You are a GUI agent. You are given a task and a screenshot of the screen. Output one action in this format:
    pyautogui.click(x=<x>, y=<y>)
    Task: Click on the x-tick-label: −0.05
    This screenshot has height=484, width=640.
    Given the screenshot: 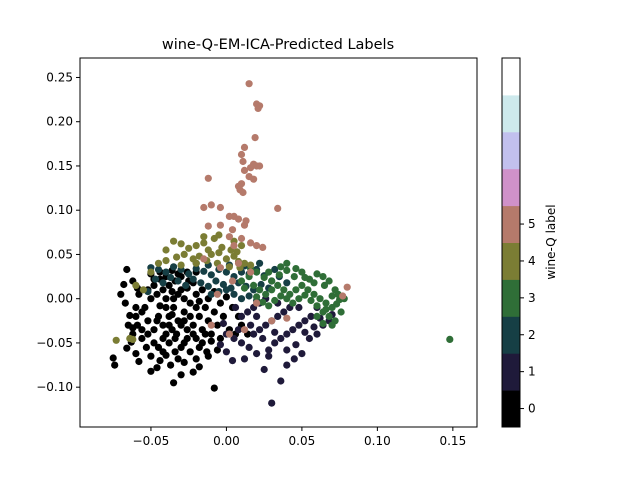 What is the action you would take?
    pyautogui.click(x=151, y=441)
    